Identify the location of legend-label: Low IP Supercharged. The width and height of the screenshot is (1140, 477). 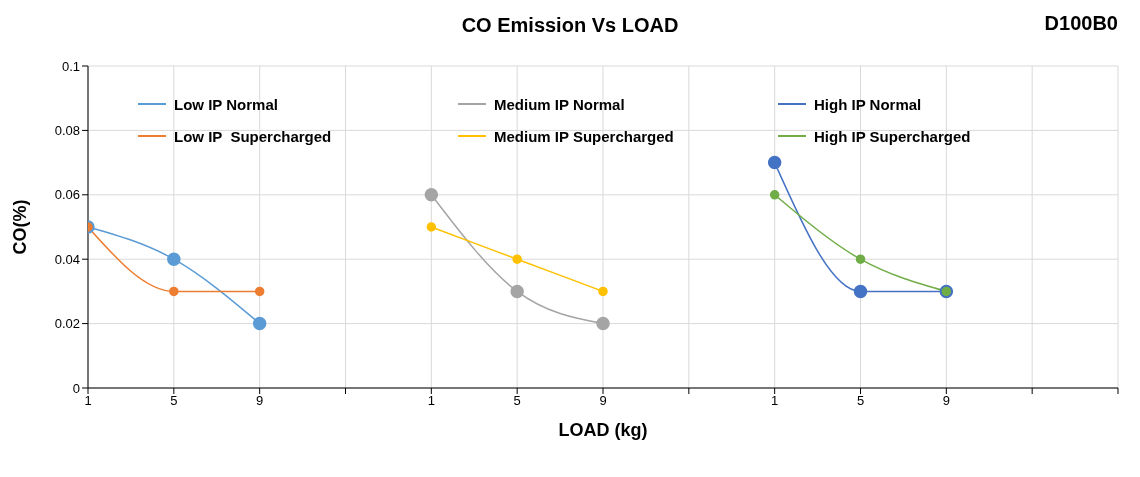
(253, 136).